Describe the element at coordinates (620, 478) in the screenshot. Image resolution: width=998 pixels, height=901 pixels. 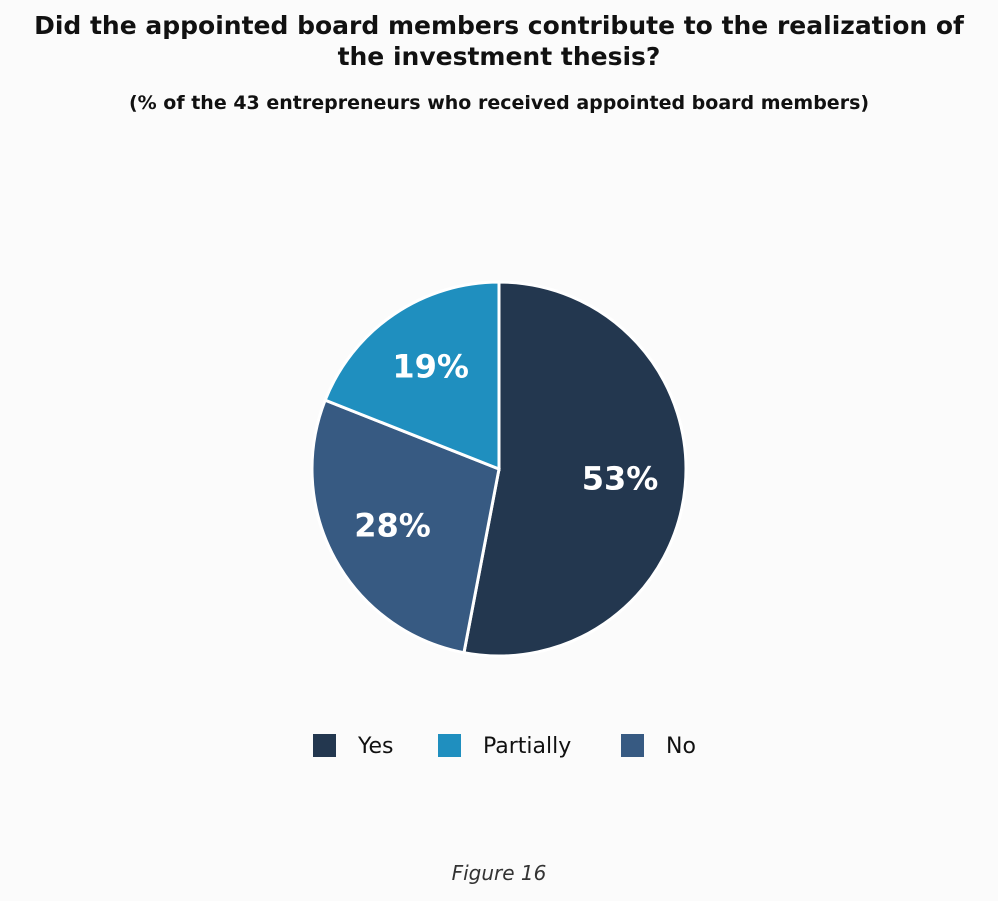
I see `data-label: 53%` at that location.